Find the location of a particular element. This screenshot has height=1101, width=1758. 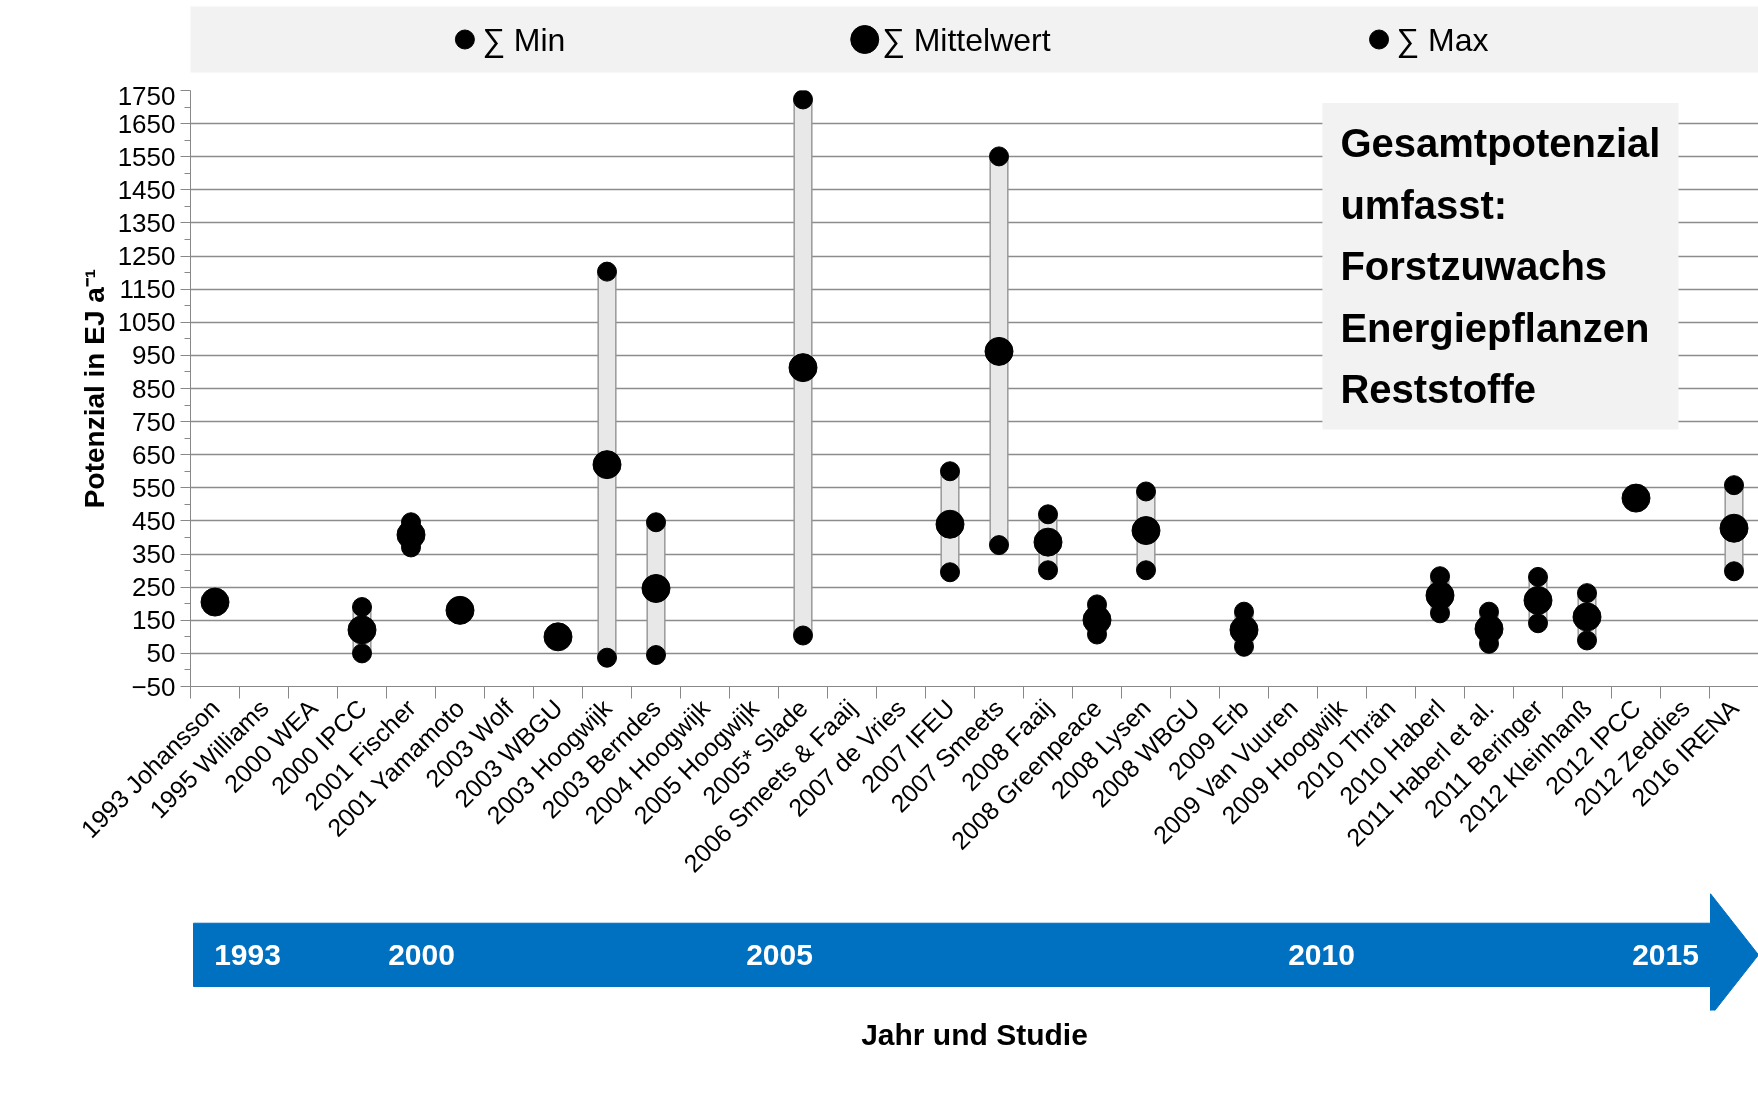

y-tick-label: 750 is located at coordinates (154, 421).